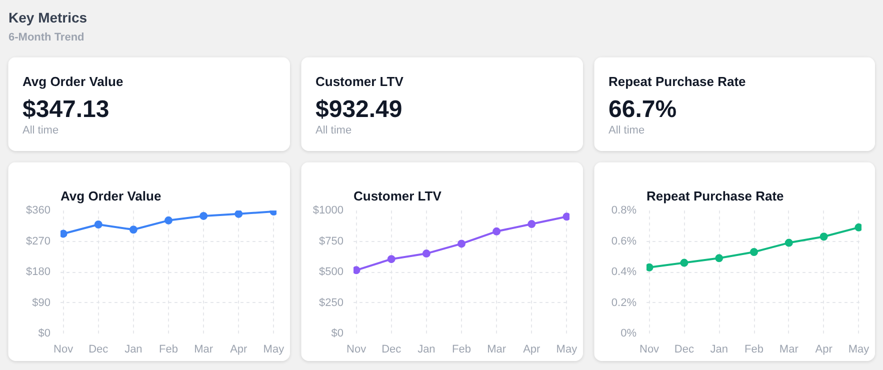 This screenshot has width=883, height=370. Describe the element at coordinates (624, 272) in the screenshot. I see `y-tick-label: 0.4%` at that location.